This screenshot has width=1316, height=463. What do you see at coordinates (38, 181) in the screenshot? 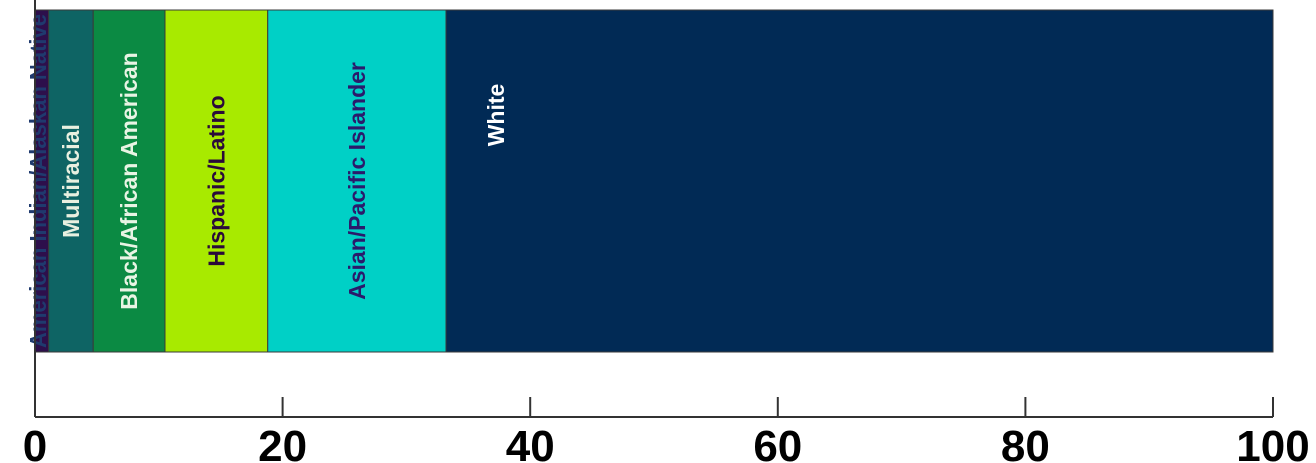
I see `segment-label-american-indian-alaskan-native: American Indian/Alaskan Native` at bounding box center [38, 181].